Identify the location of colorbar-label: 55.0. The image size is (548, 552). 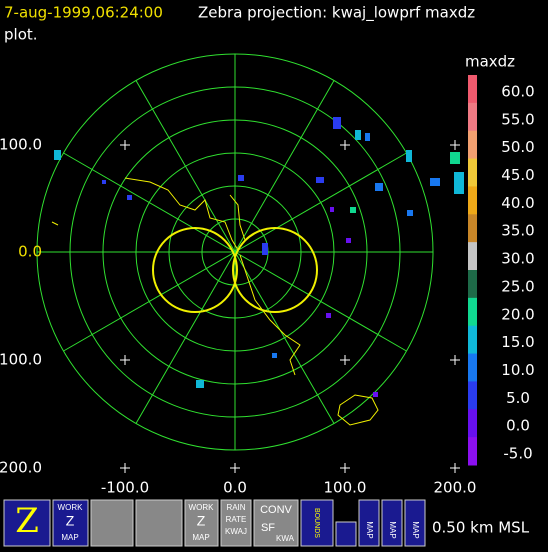
(517, 119).